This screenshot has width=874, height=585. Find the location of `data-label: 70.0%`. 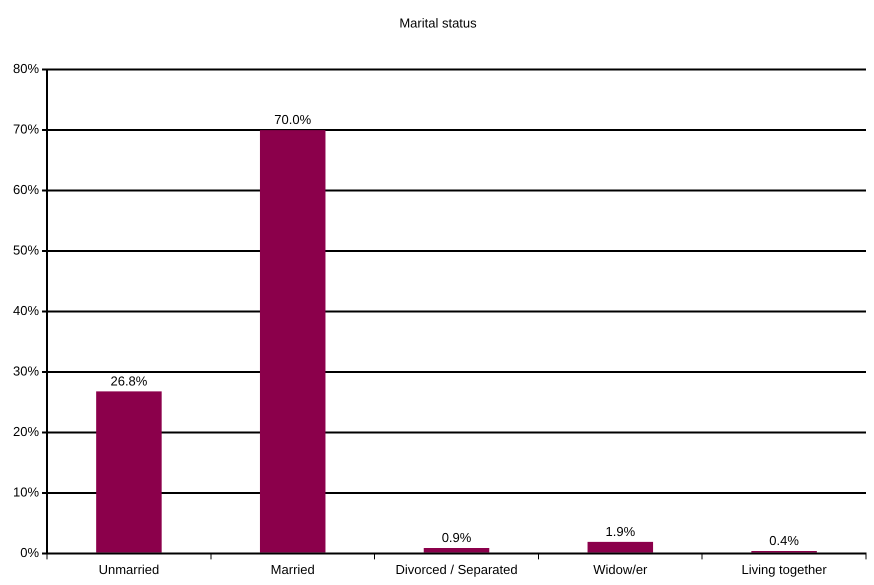

data-label: 70.0% is located at coordinates (293, 120).